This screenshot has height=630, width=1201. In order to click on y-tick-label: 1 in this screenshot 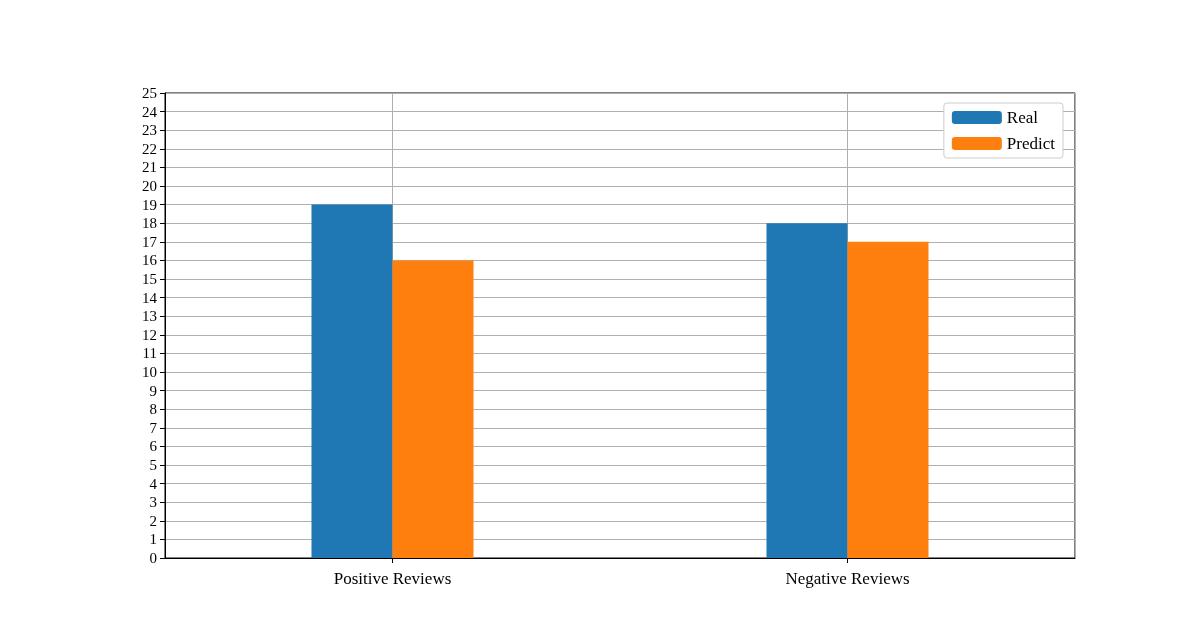, I will do `click(153, 539)`.